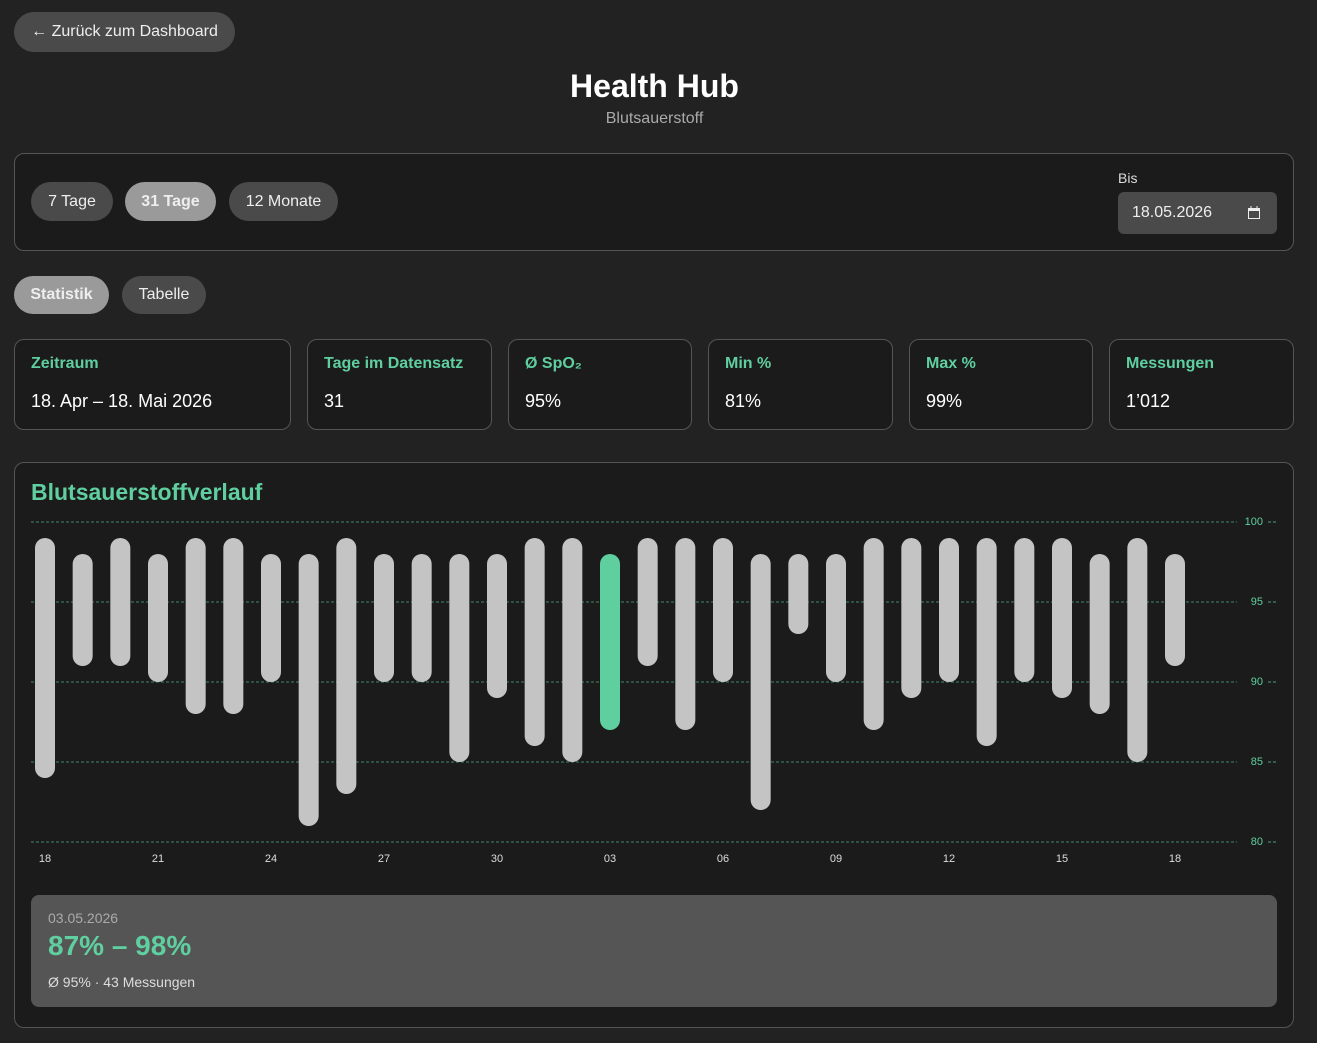  I want to click on stat-value: 81%, so click(743, 401).